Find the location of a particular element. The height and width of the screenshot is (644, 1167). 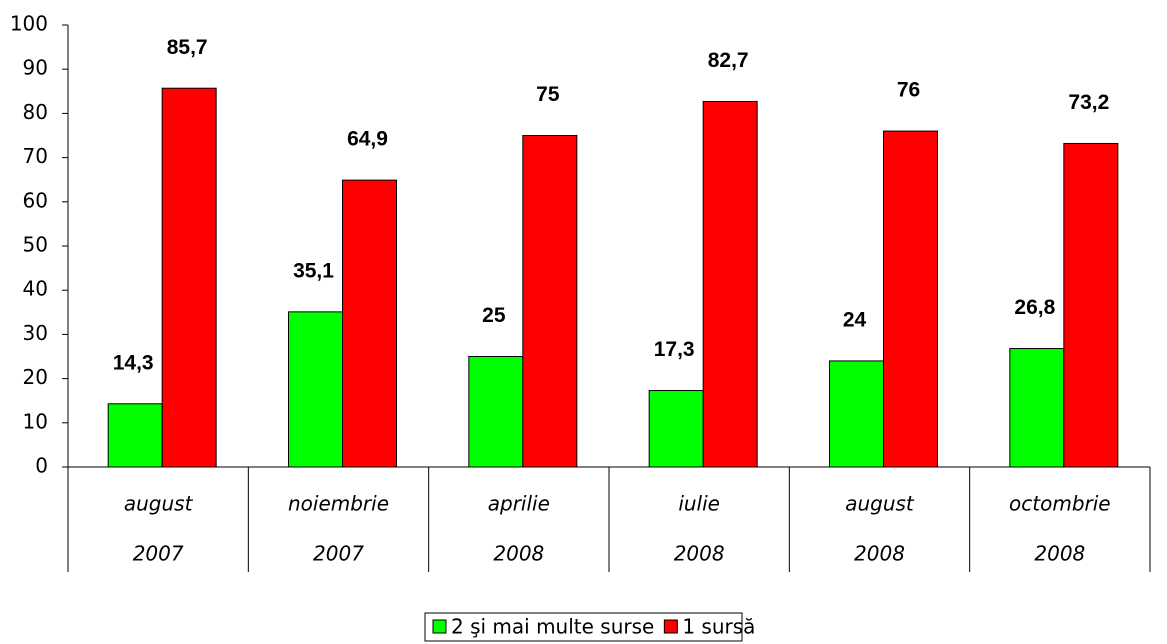

y-tick-label: 50 is located at coordinates (35, 245).